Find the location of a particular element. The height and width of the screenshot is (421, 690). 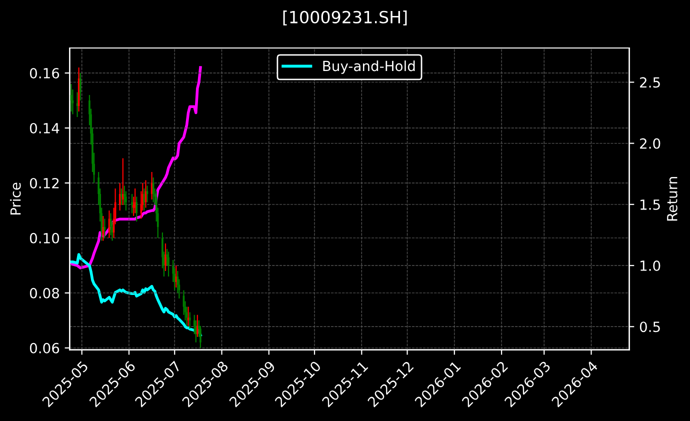

chart-title: [10009231.SH] is located at coordinates (345, 18).